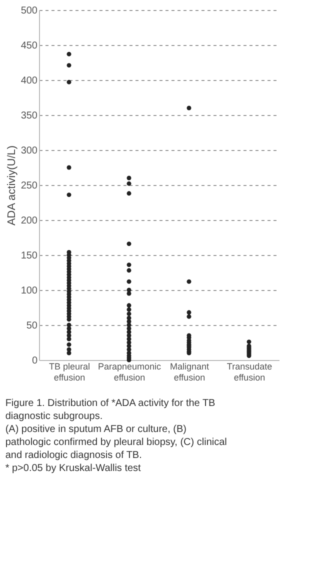  I want to click on y-tick-label: 500, so click(29, 11).